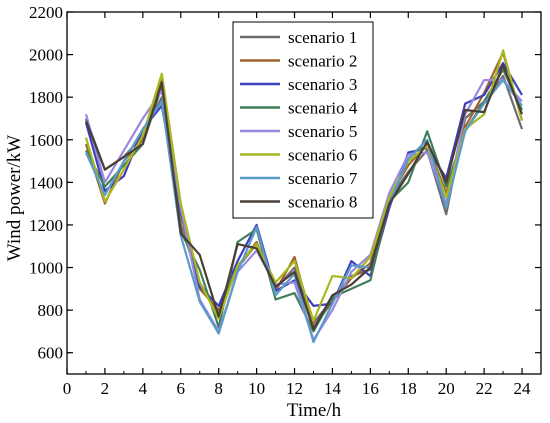 The image size is (550, 423). Describe the element at coordinates (322, 131) in the screenshot. I see `legend-label: scenario 5` at that location.